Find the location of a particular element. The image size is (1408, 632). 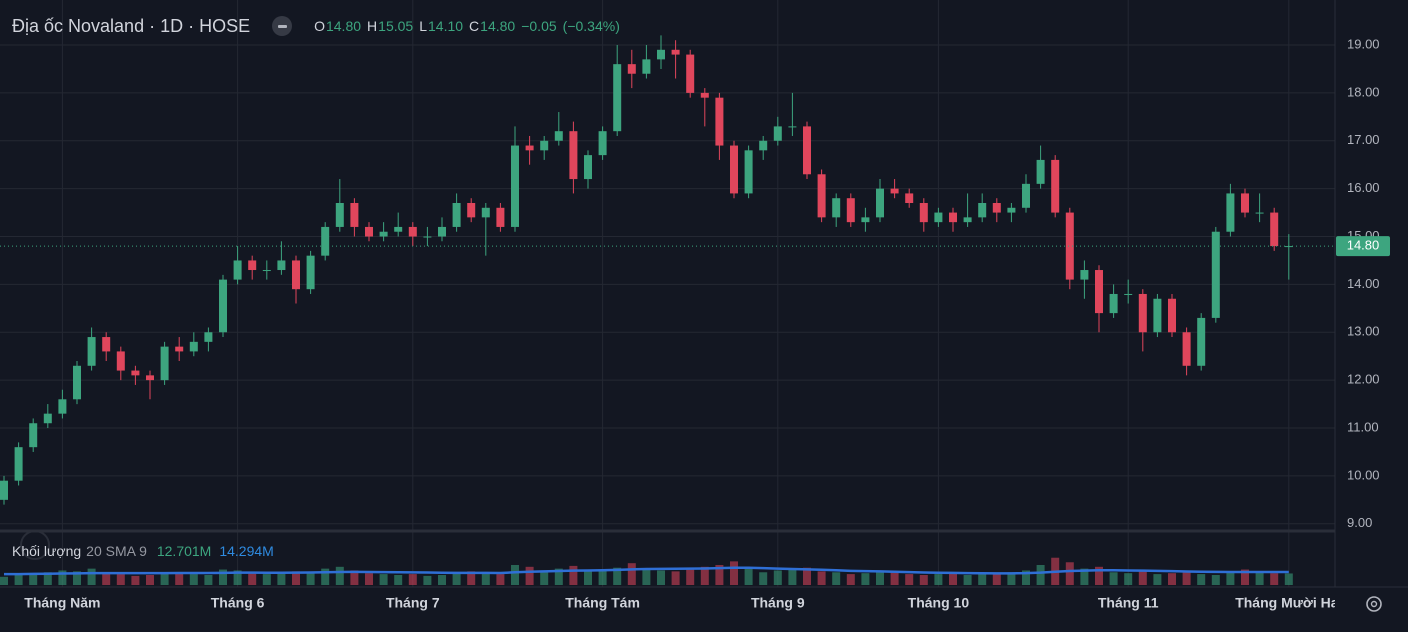

y-tick-label: 9.00 is located at coordinates (1359, 522).